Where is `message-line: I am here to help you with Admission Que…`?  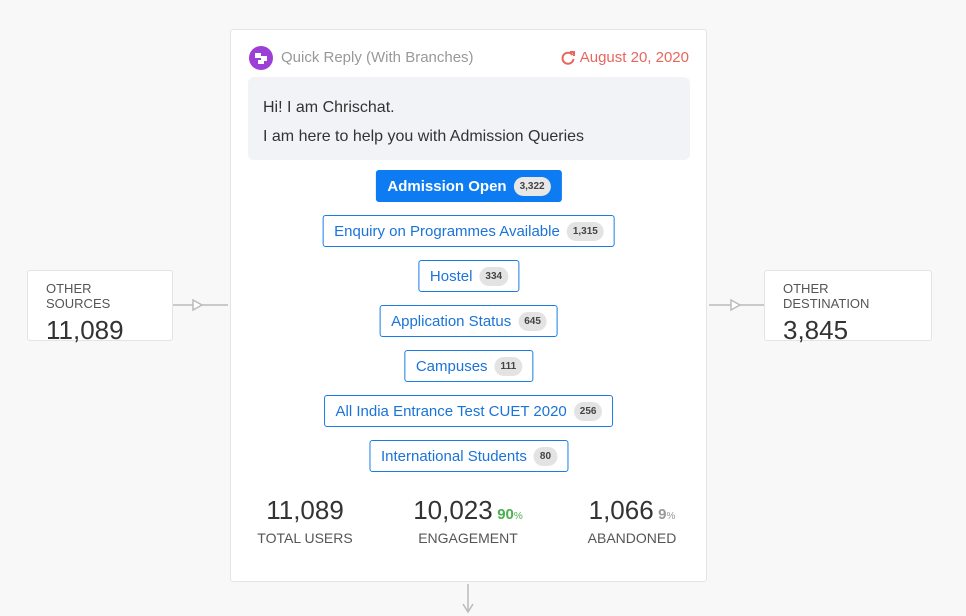 message-line: I am here to help you with Admission Que… is located at coordinates (424, 136).